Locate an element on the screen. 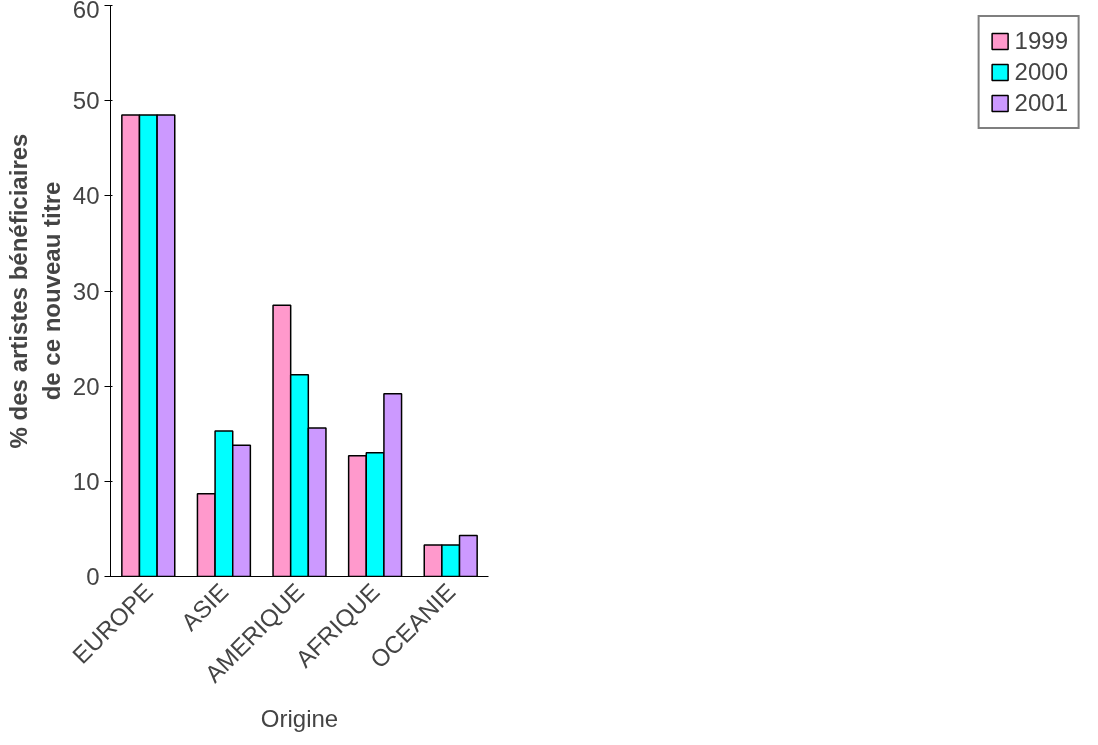 The image size is (1098, 745). y-tick-label: 0 is located at coordinates (93, 576).